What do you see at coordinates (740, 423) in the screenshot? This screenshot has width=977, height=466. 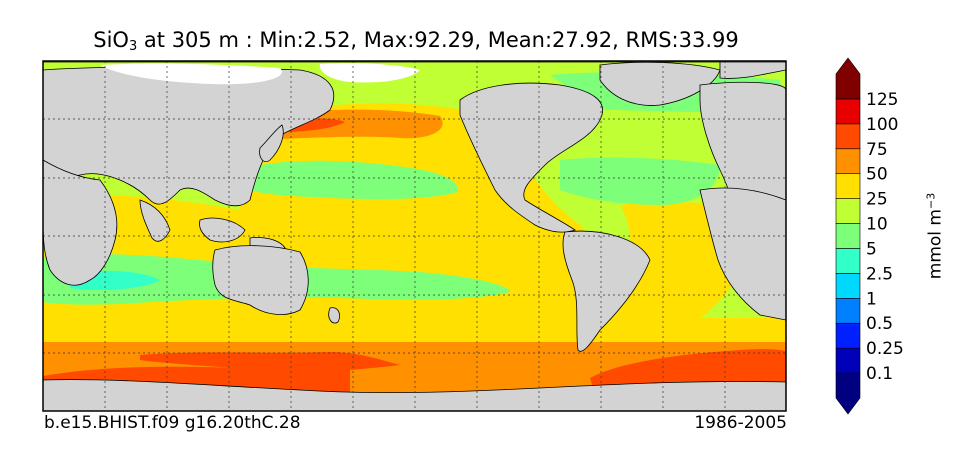 I see `period-label: 1986-2005` at bounding box center [740, 423].